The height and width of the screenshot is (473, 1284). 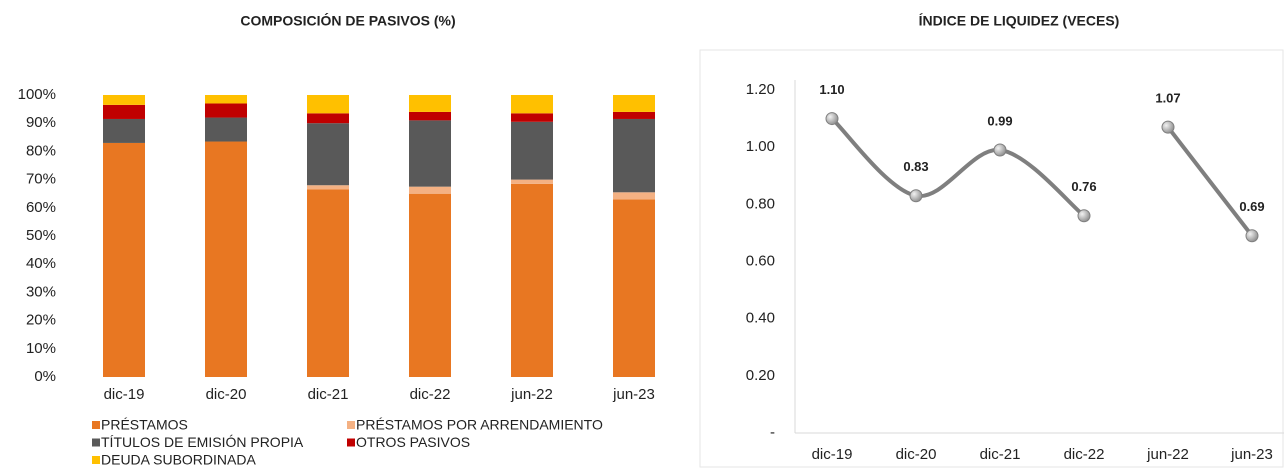 I want to click on y-tick-label: 0.20, so click(x=760, y=375).